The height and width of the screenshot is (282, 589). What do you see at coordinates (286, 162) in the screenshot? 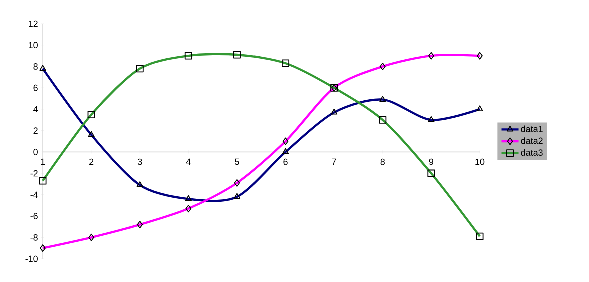
I see `x-tick-label: 6` at bounding box center [286, 162].